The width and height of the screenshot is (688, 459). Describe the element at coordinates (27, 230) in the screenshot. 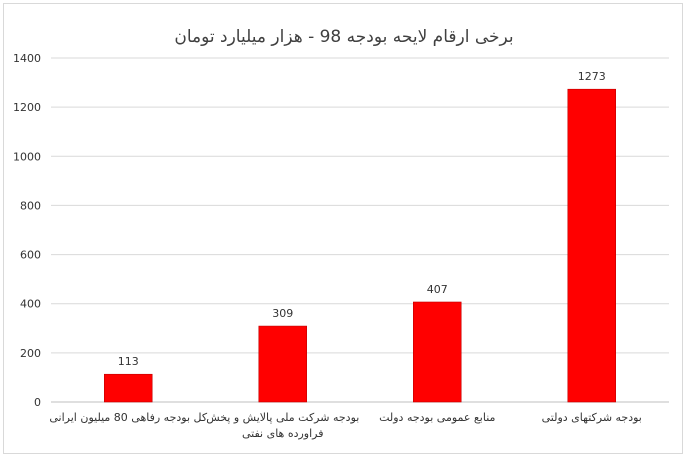

I see `y-axis: 0 200 400 600 800 1000 1200 1400` at that location.